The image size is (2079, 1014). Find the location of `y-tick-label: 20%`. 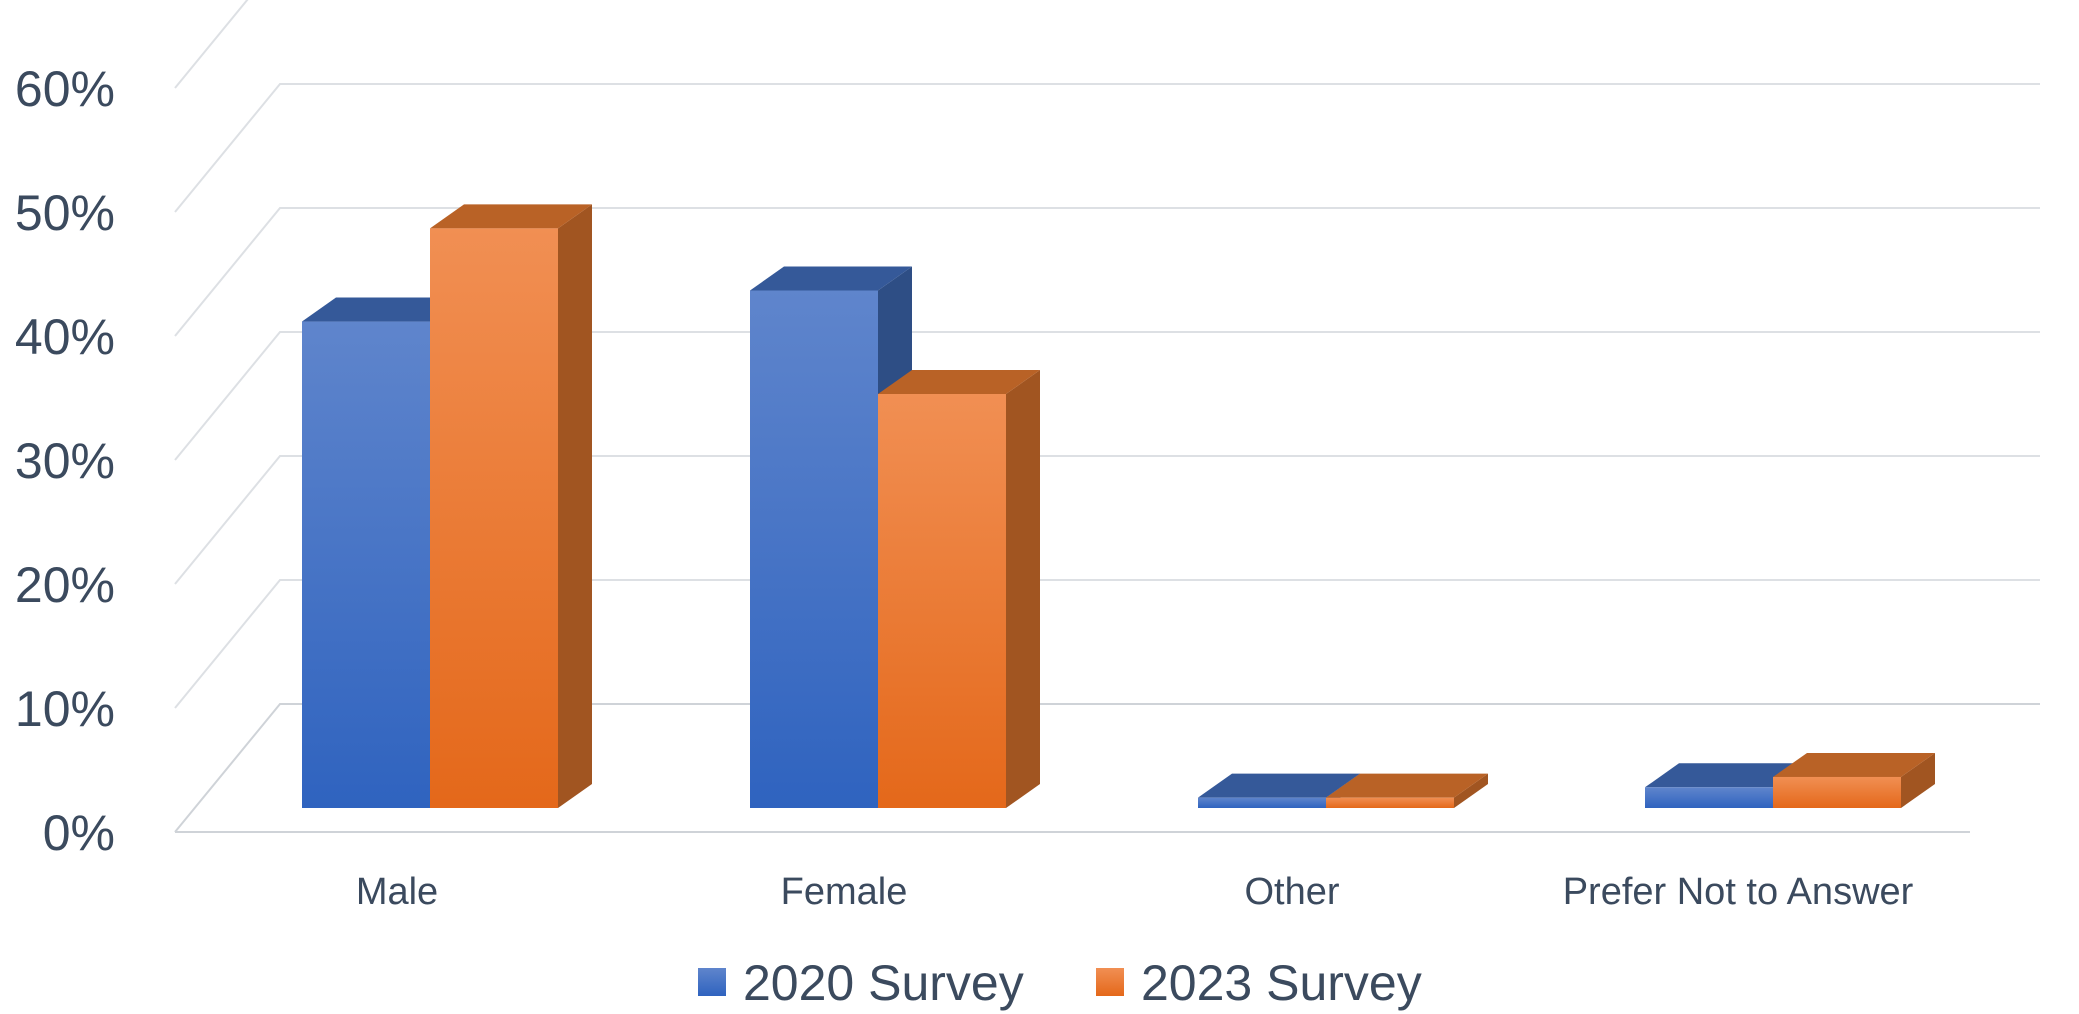

y-tick-label: 20% is located at coordinates (65, 585).